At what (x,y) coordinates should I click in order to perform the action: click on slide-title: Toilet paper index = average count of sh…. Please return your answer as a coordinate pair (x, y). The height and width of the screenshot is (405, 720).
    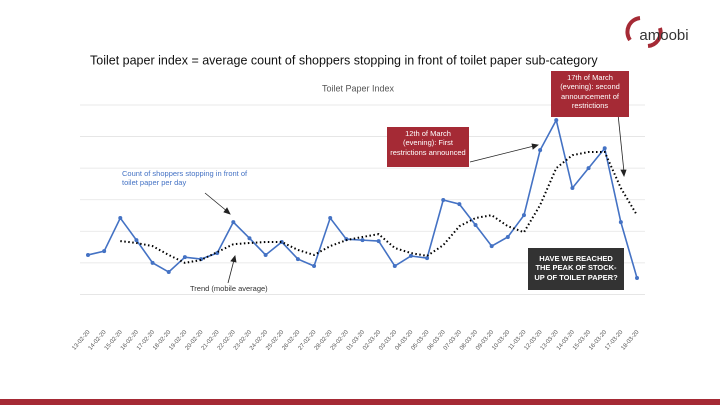
    Looking at the image, I should click on (344, 60).